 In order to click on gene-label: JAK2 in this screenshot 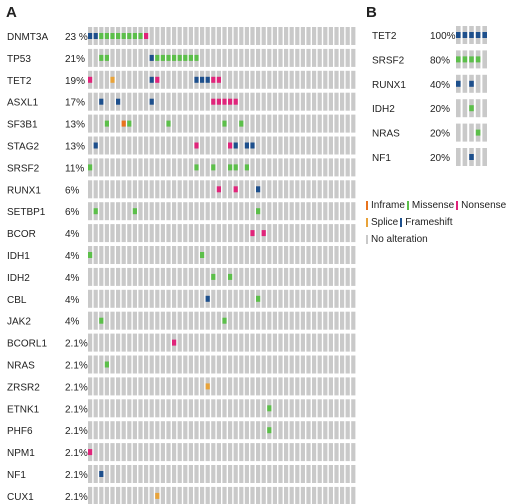, I will do `click(19, 322)`.